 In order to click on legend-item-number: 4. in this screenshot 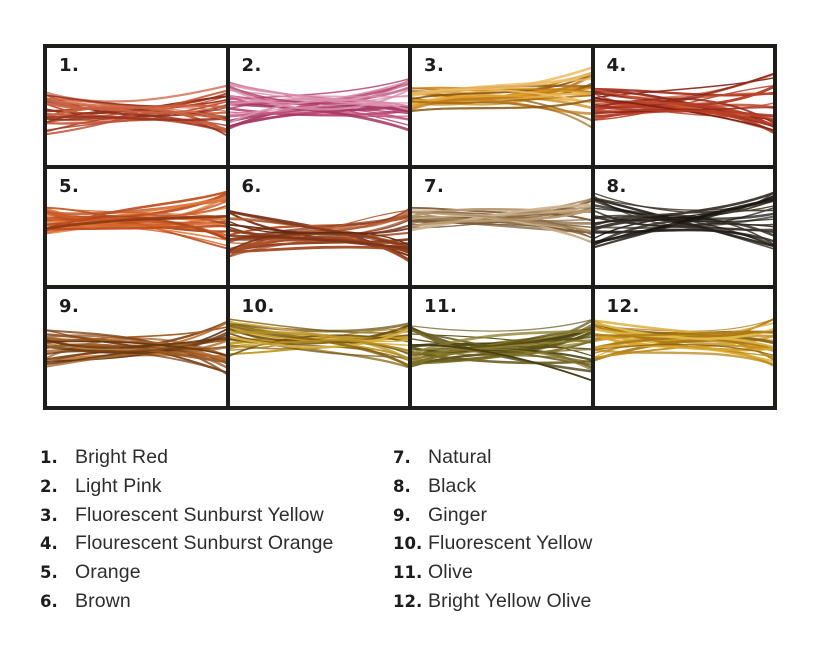, I will do `click(49, 544)`.